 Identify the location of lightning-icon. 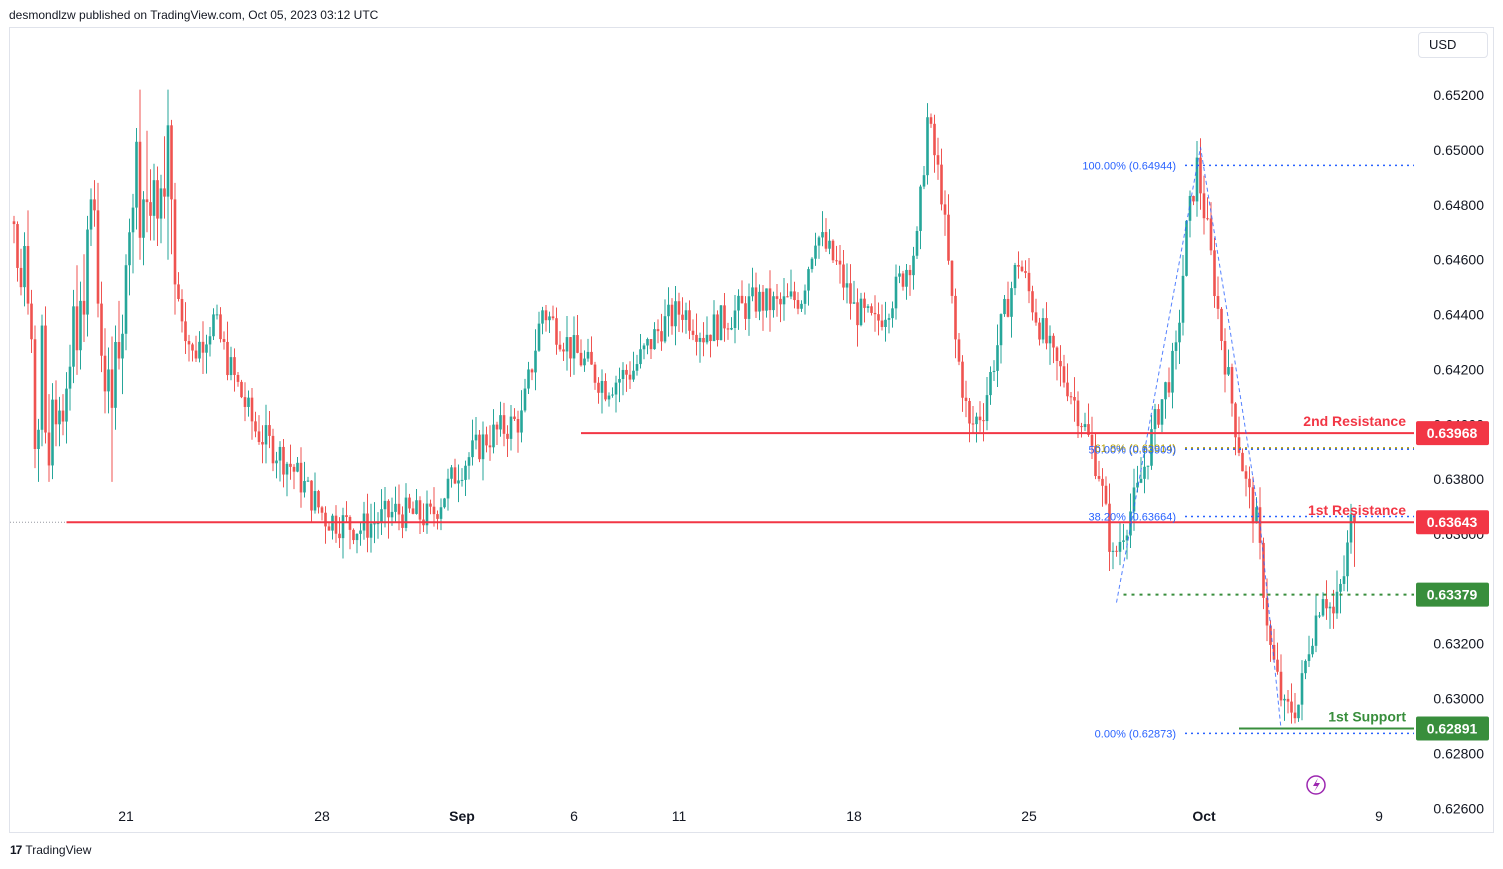
(1316, 785).